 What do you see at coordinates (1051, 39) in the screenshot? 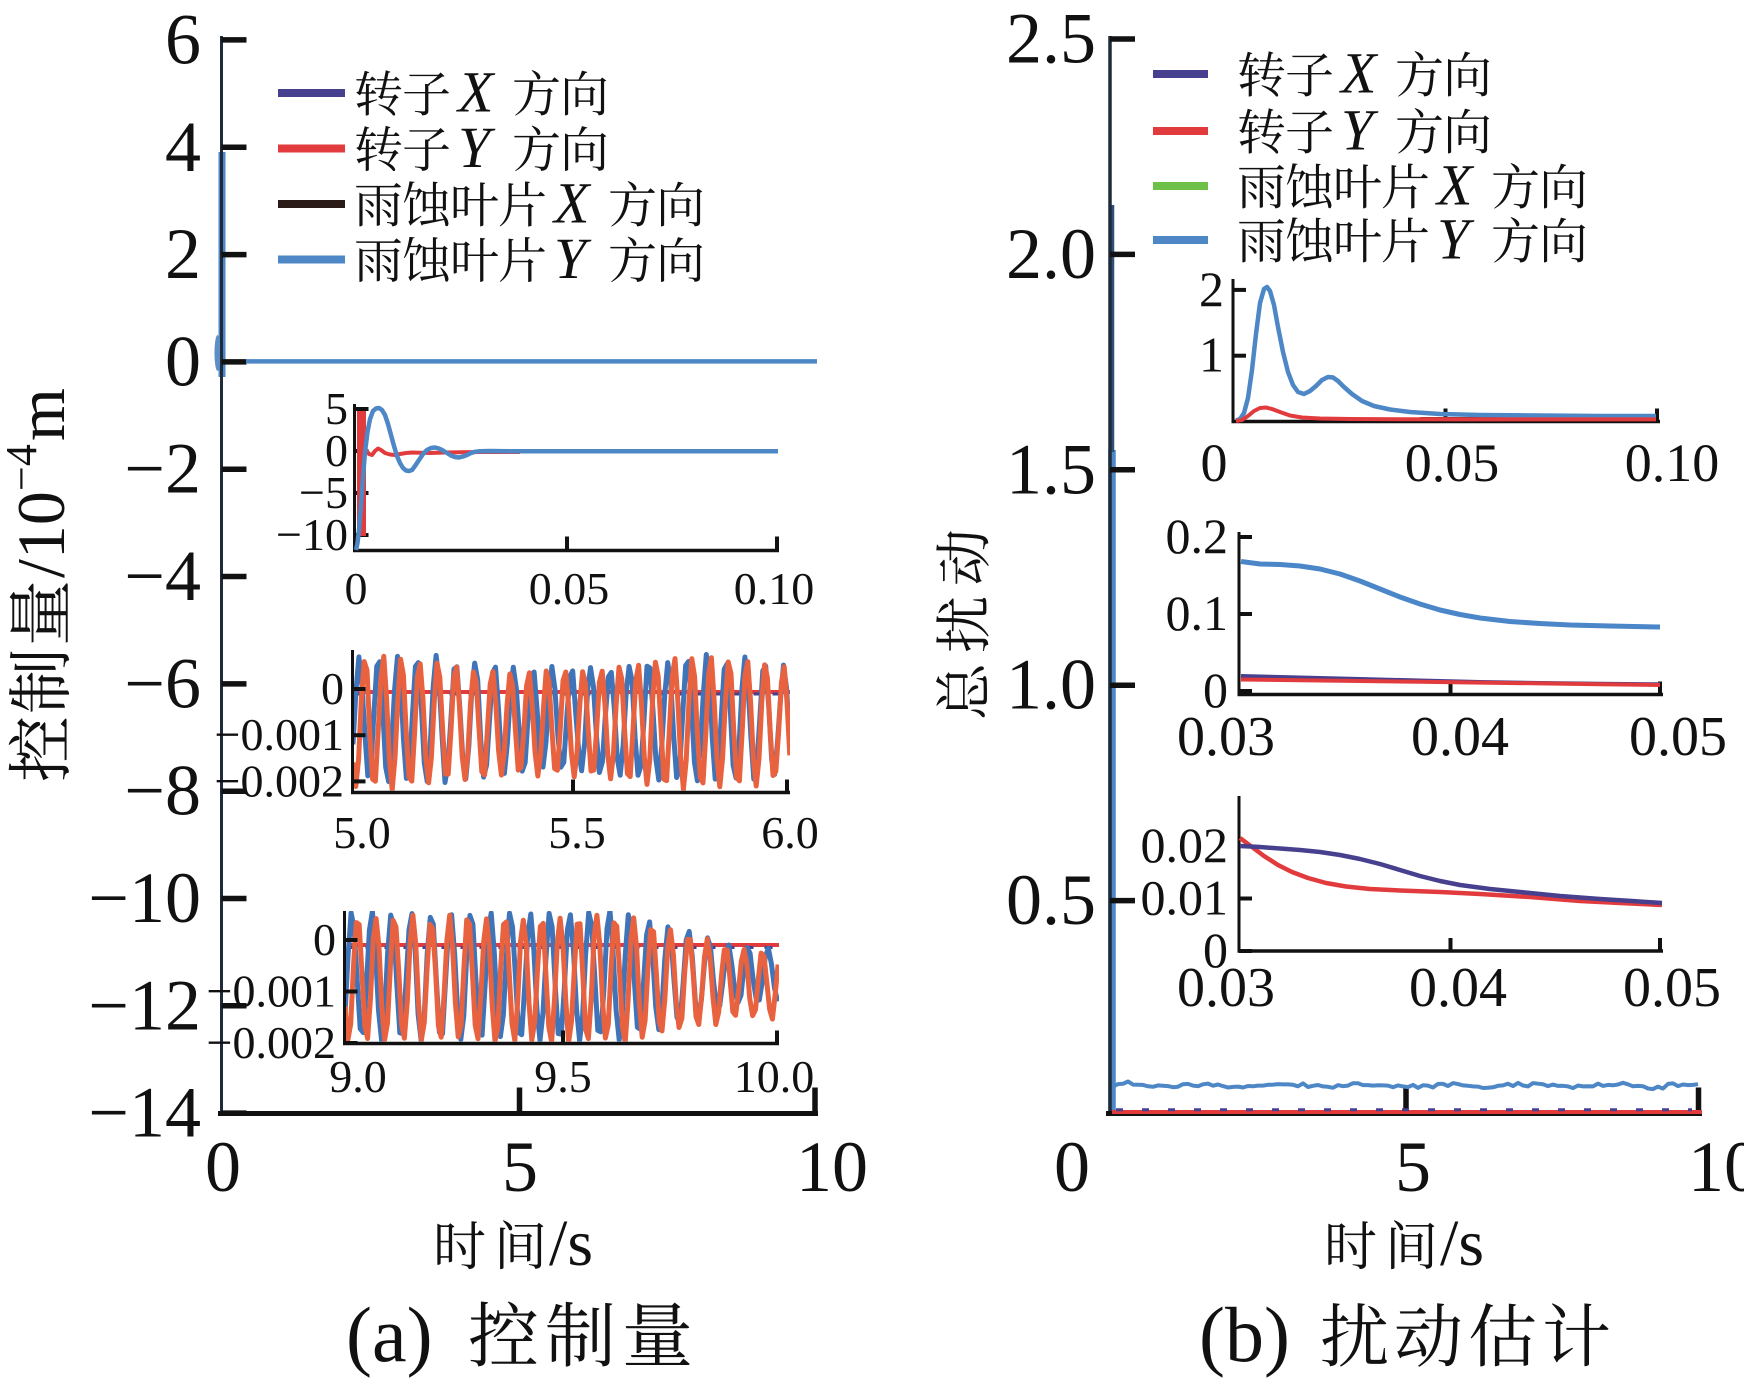
I see `svg-text: 2.5` at bounding box center [1051, 39].